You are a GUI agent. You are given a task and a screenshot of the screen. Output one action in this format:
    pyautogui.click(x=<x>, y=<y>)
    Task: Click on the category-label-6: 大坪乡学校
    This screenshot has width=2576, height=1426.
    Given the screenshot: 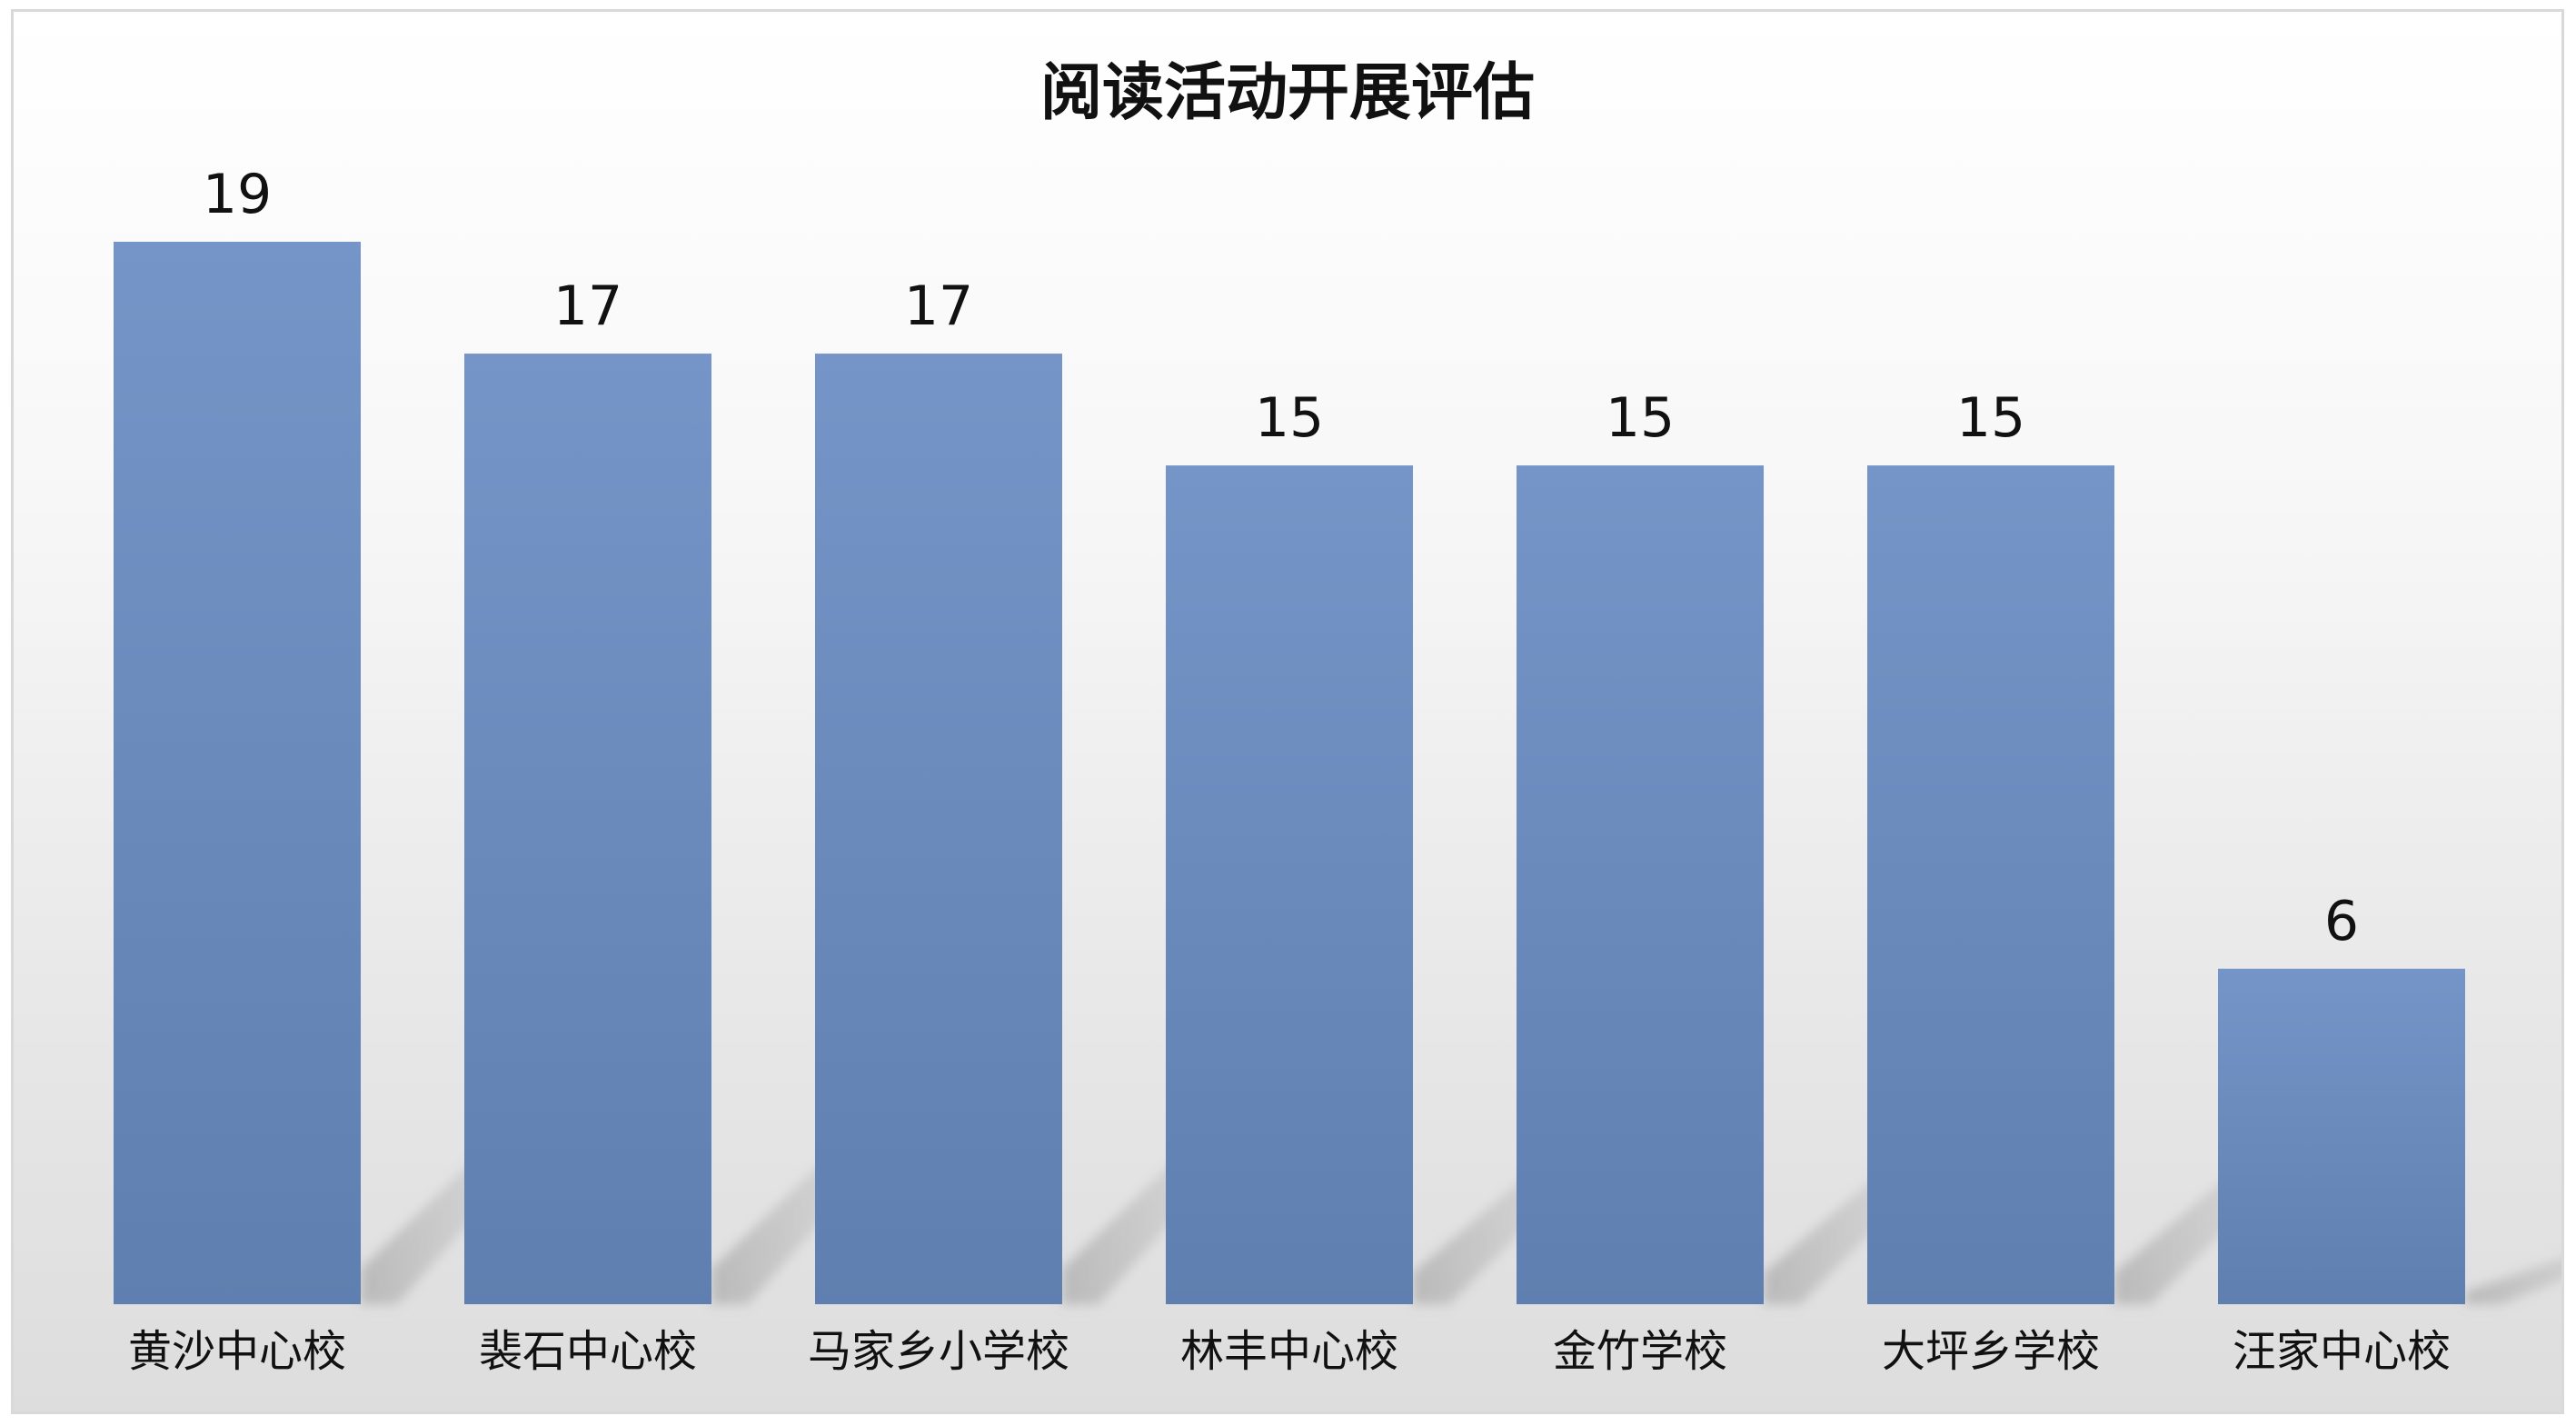 What is the action you would take?
    pyautogui.click(x=1991, y=1352)
    